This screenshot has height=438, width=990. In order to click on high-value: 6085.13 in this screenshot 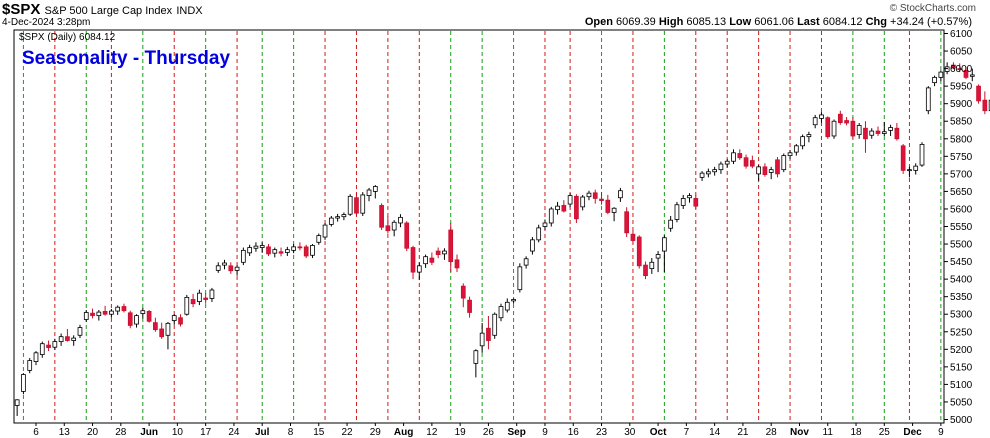, I will do `click(706, 22)`.